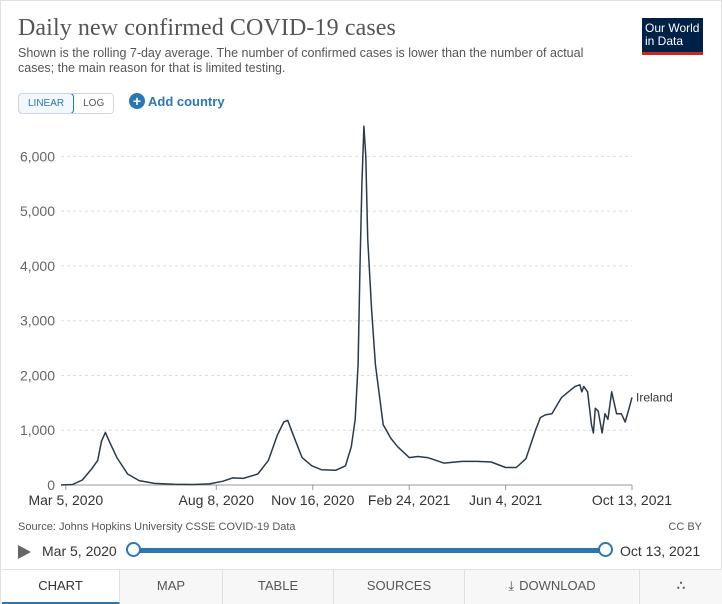 The image size is (722, 604). What do you see at coordinates (369, 550) in the screenshot?
I see `timeline-track` at bounding box center [369, 550].